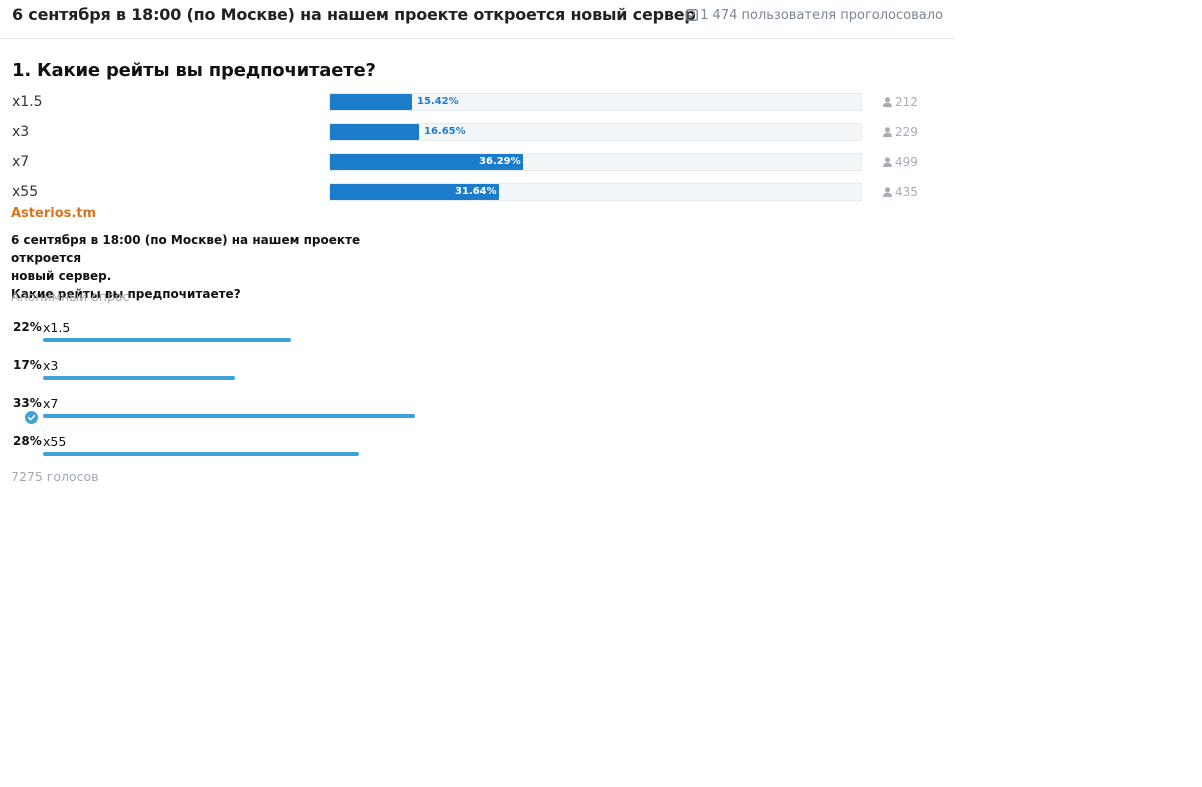 This screenshot has height=787, width=1202. What do you see at coordinates (55, 476) in the screenshot?
I see `telegram-poll-votes: 7275 голосов` at bounding box center [55, 476].